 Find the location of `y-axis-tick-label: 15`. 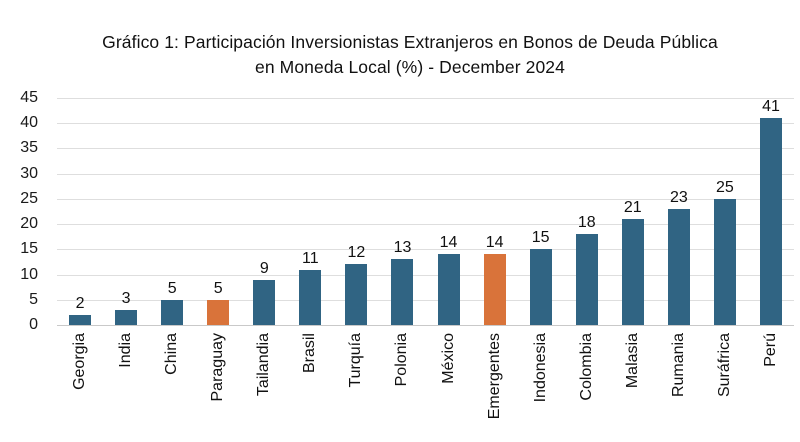

y-axis-tick-label: 15 is located at coordinates (29, 249).